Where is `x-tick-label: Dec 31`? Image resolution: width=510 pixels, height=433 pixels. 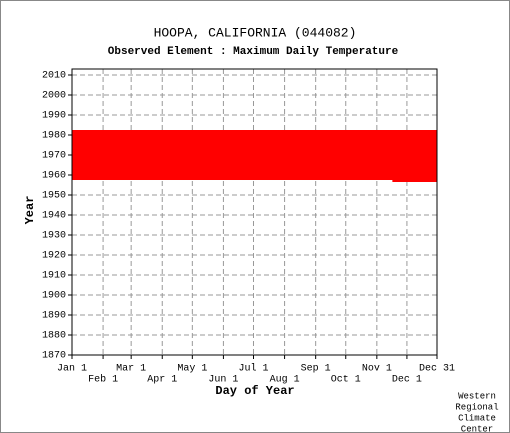 x-tick-label: Dec 31 is located at coordinates (437, 369).